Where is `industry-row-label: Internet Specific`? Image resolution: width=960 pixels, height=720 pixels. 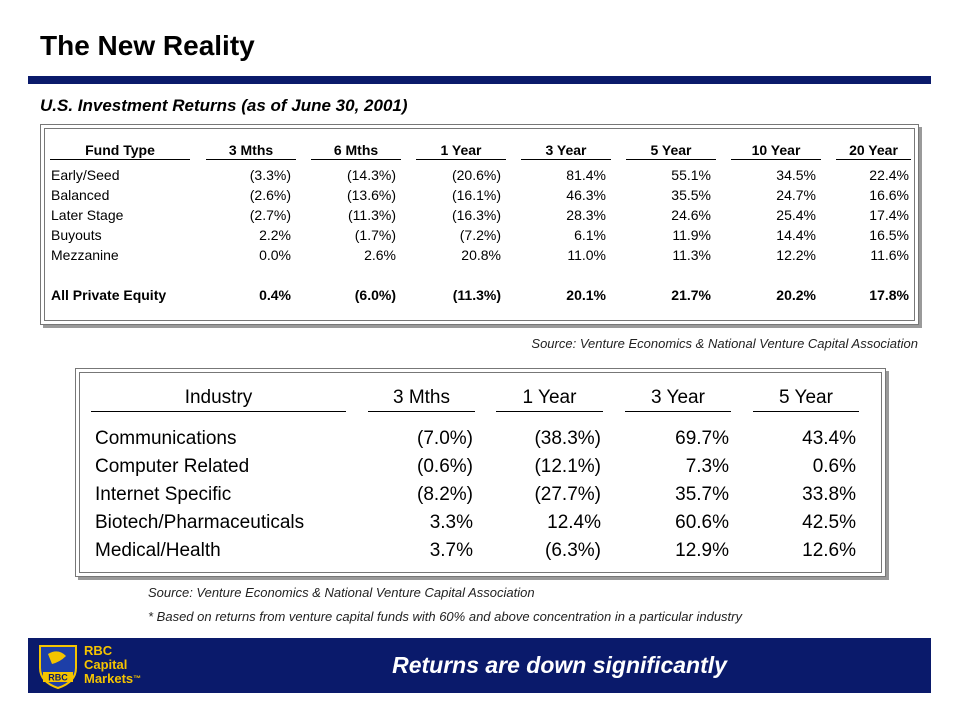
industry-row-label: Internet Specific is located at coordinates (163, 494).